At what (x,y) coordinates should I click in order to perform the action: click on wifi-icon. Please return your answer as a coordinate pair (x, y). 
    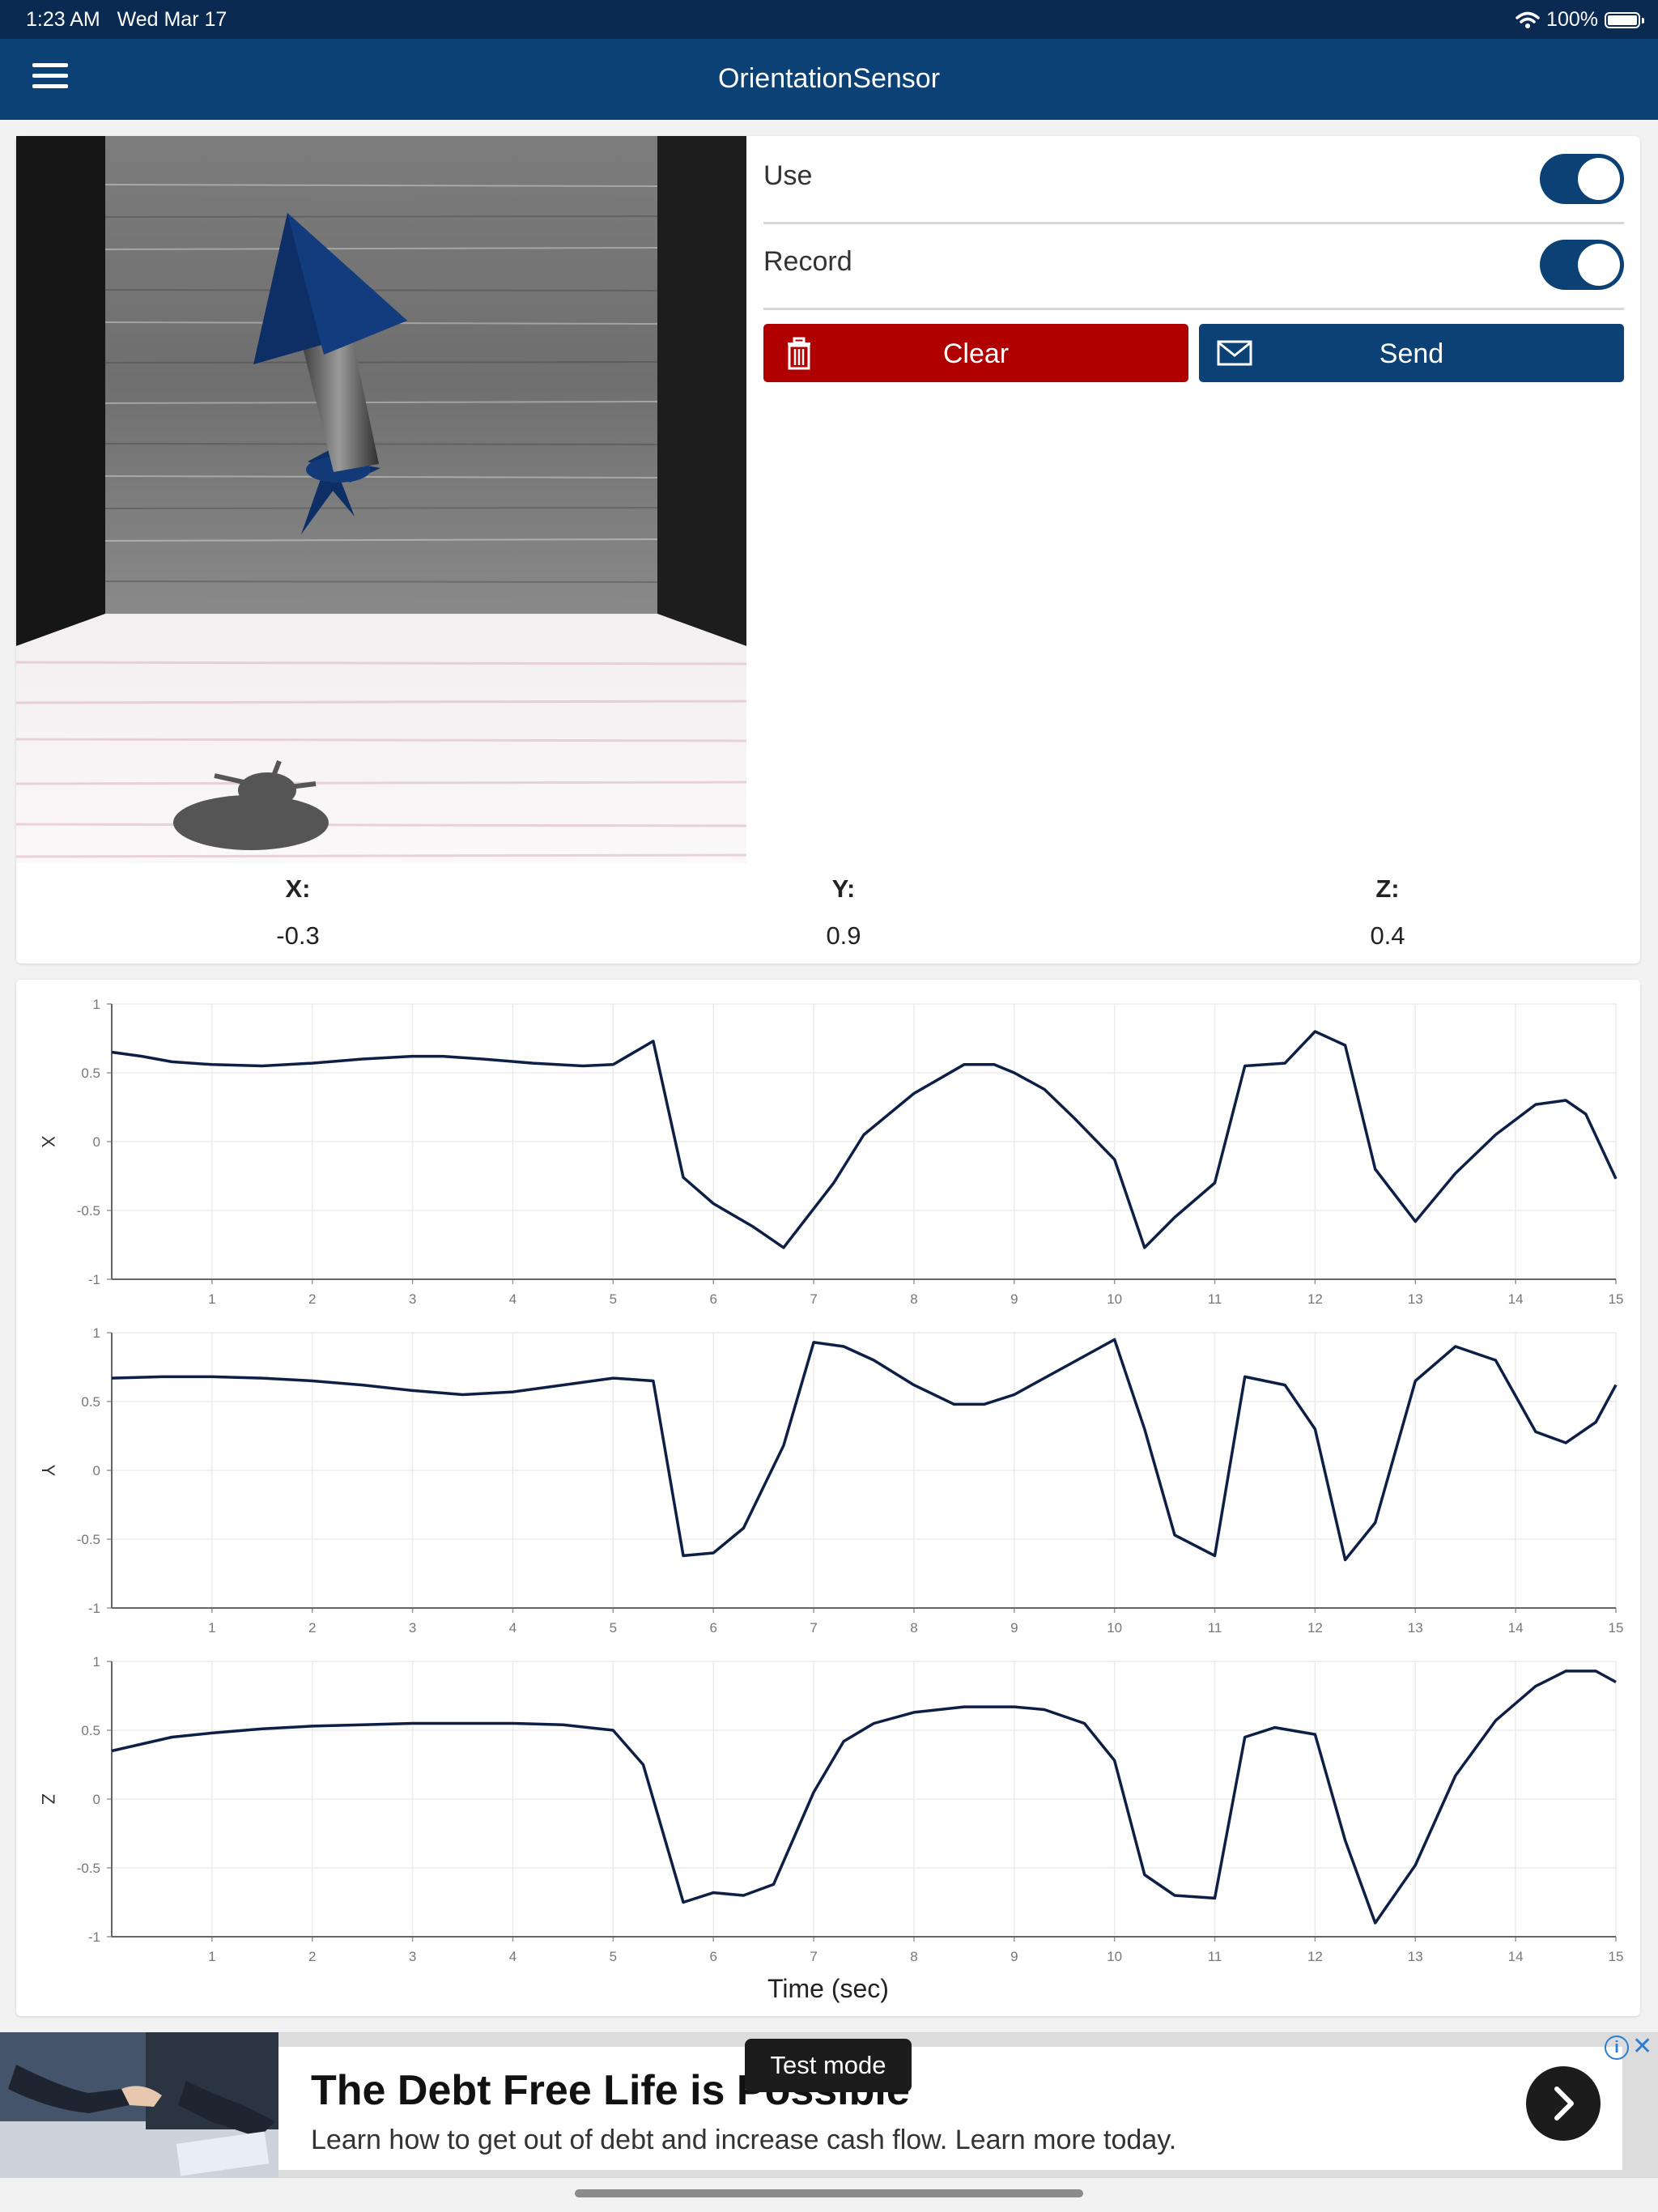
    Looking at the image, I should click on (1528, 19).